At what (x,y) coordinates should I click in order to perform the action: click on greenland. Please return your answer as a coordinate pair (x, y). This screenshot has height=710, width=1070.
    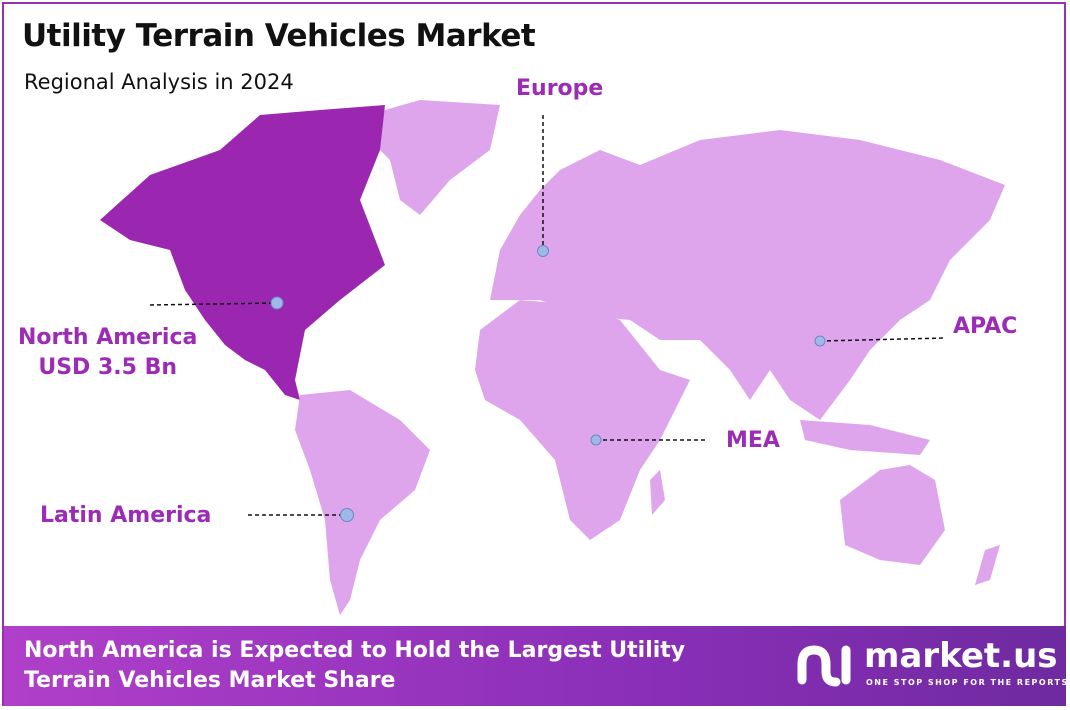
    Looking at the image, I should click on (425, 157).